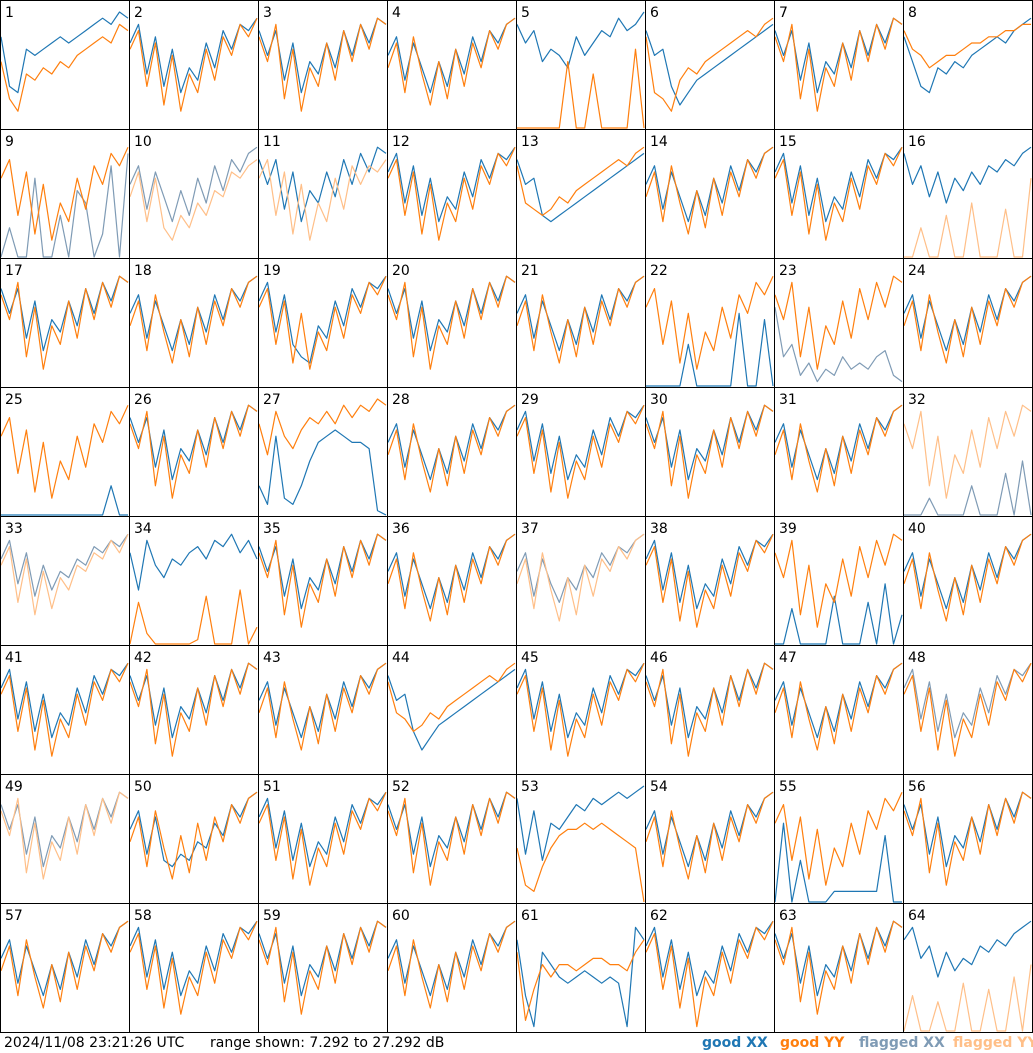  Describe the element at coordinates (272, 916) in the screenshot. I see `panel-title: 59` at that location.